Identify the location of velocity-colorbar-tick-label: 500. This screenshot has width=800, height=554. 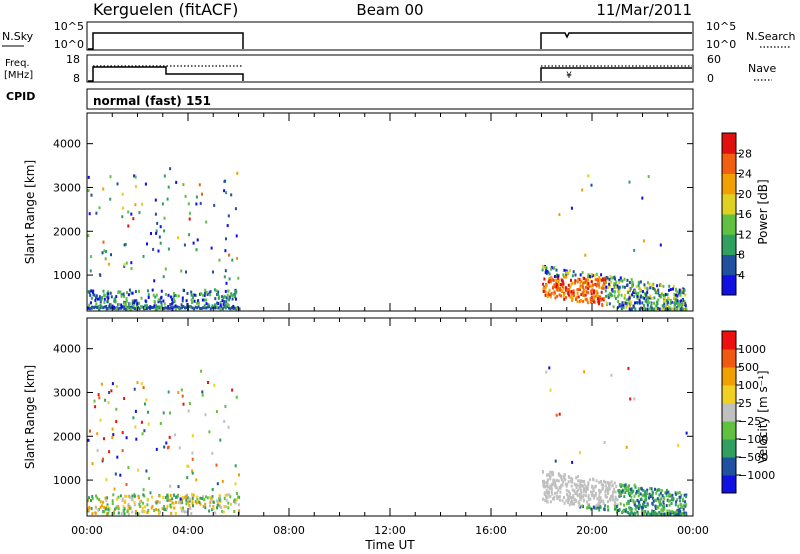
(748, 367).